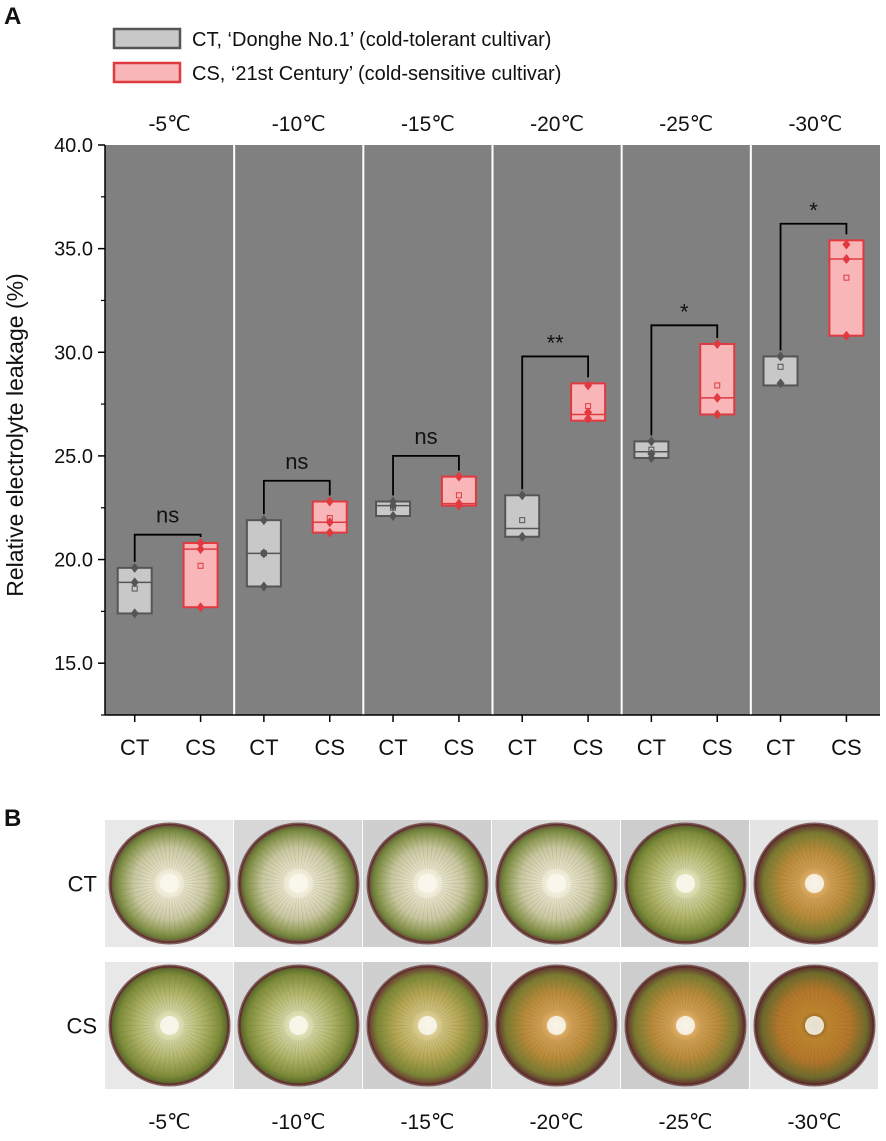 This screenshot has height=1141, width=886. I want to click on bark-ring, so click(685, 1025).